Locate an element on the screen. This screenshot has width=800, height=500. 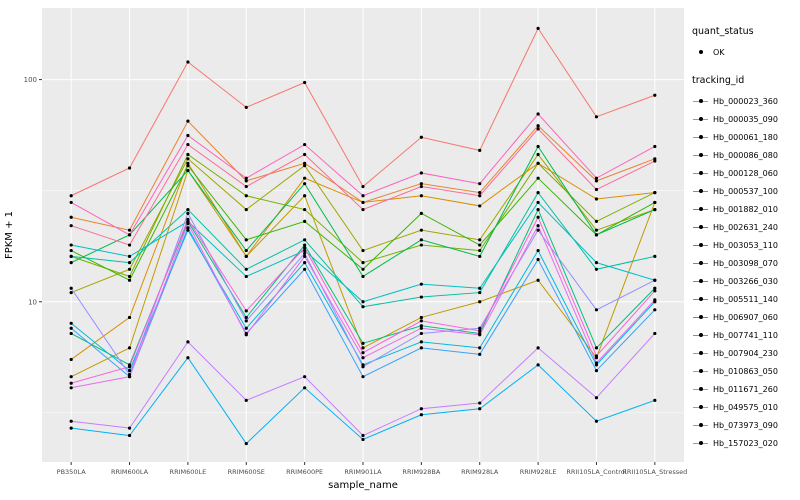
legend-item-Hb_000035_090: Hb_000035_090 is located at coordinates (746, 119).